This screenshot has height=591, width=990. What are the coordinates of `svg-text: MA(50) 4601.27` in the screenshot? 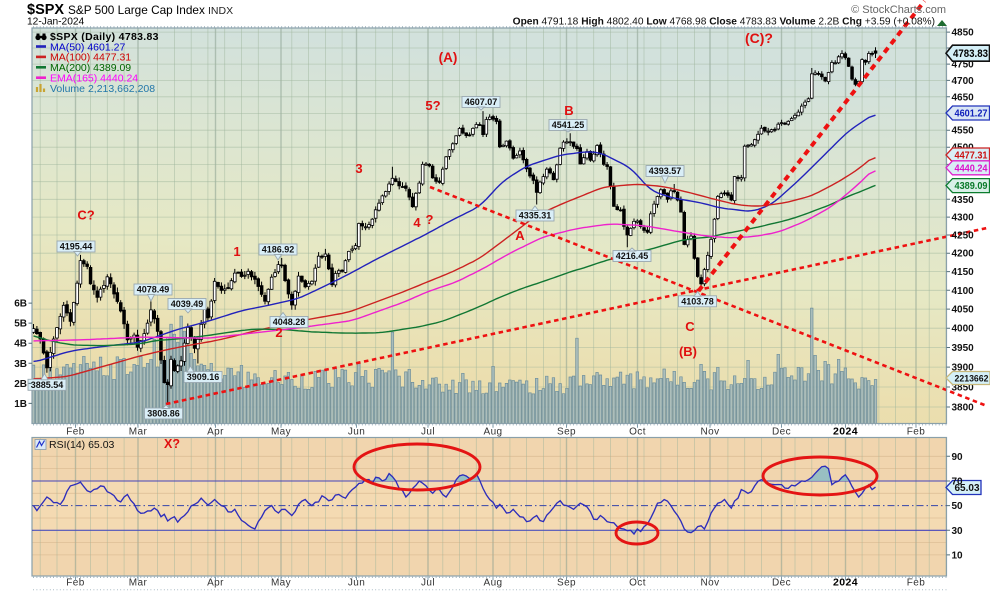 It's located at (87, 47).